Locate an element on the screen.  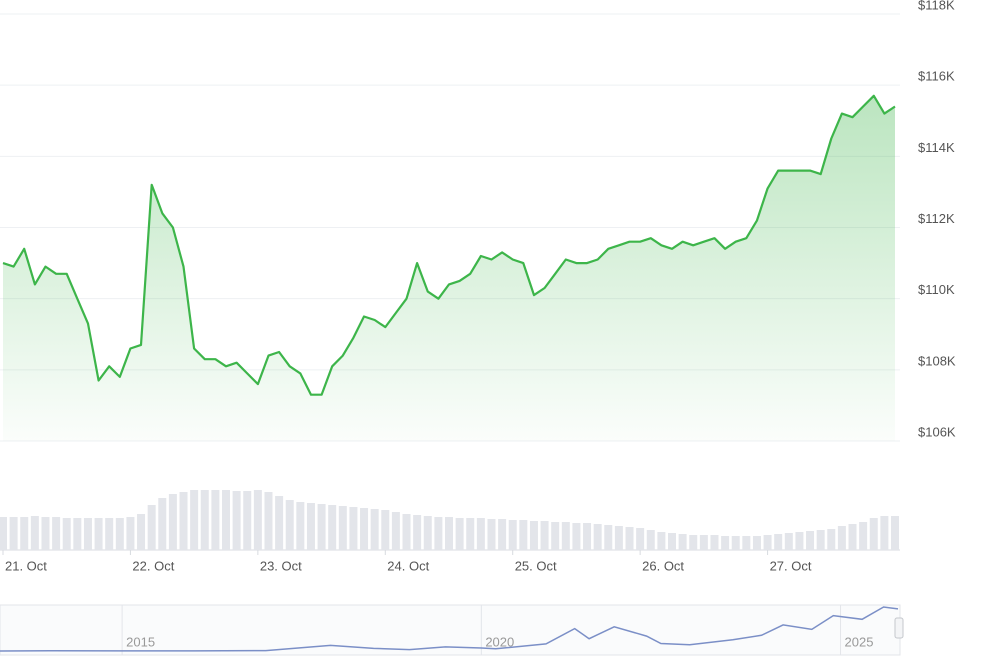
y-tick-label: $114K is located at coordinates (936, 147).